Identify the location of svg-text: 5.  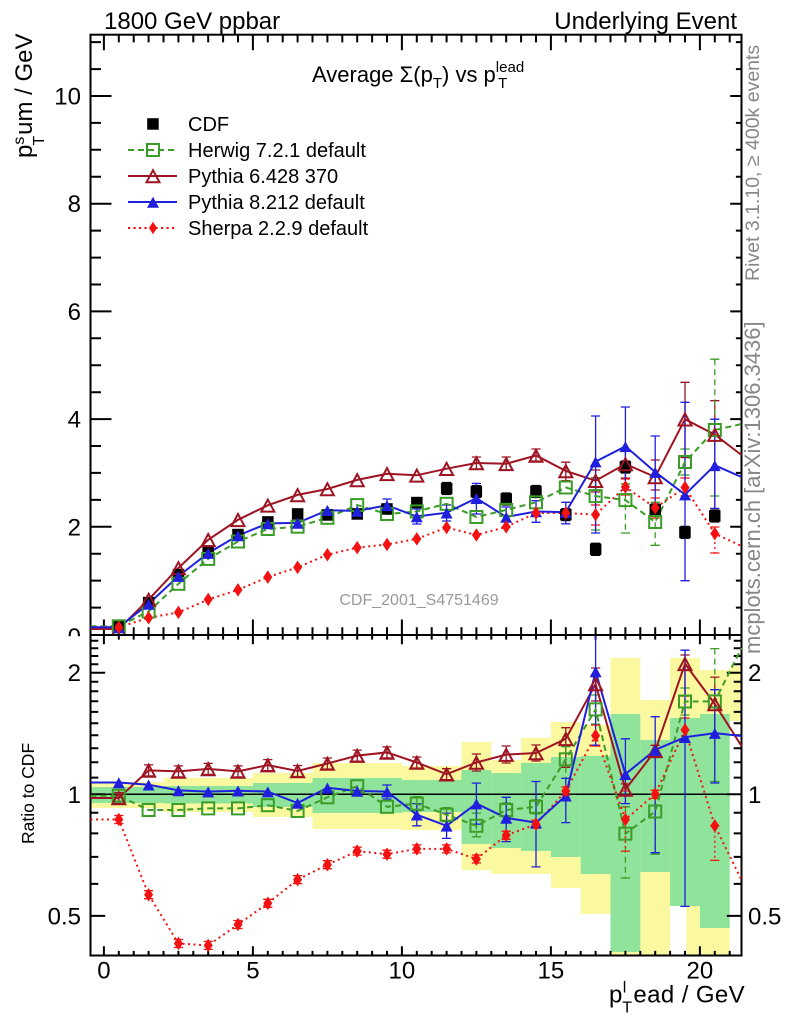
(252, 971).